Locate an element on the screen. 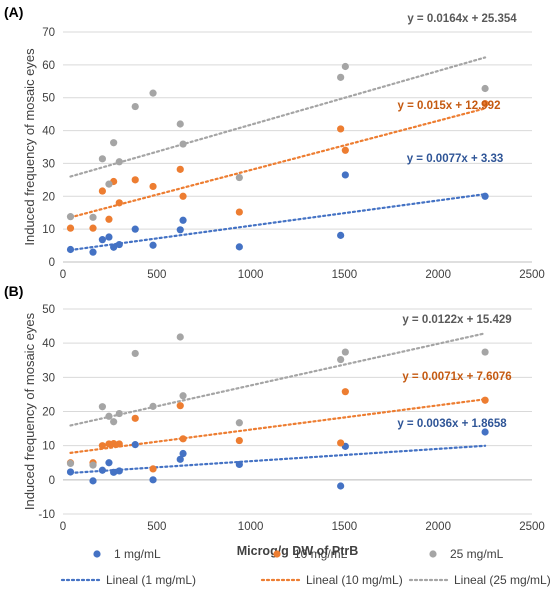 The height and width of the screenshot is (599, 550). legend-label: 25 mg/mL is located at coordinates (477, 554).